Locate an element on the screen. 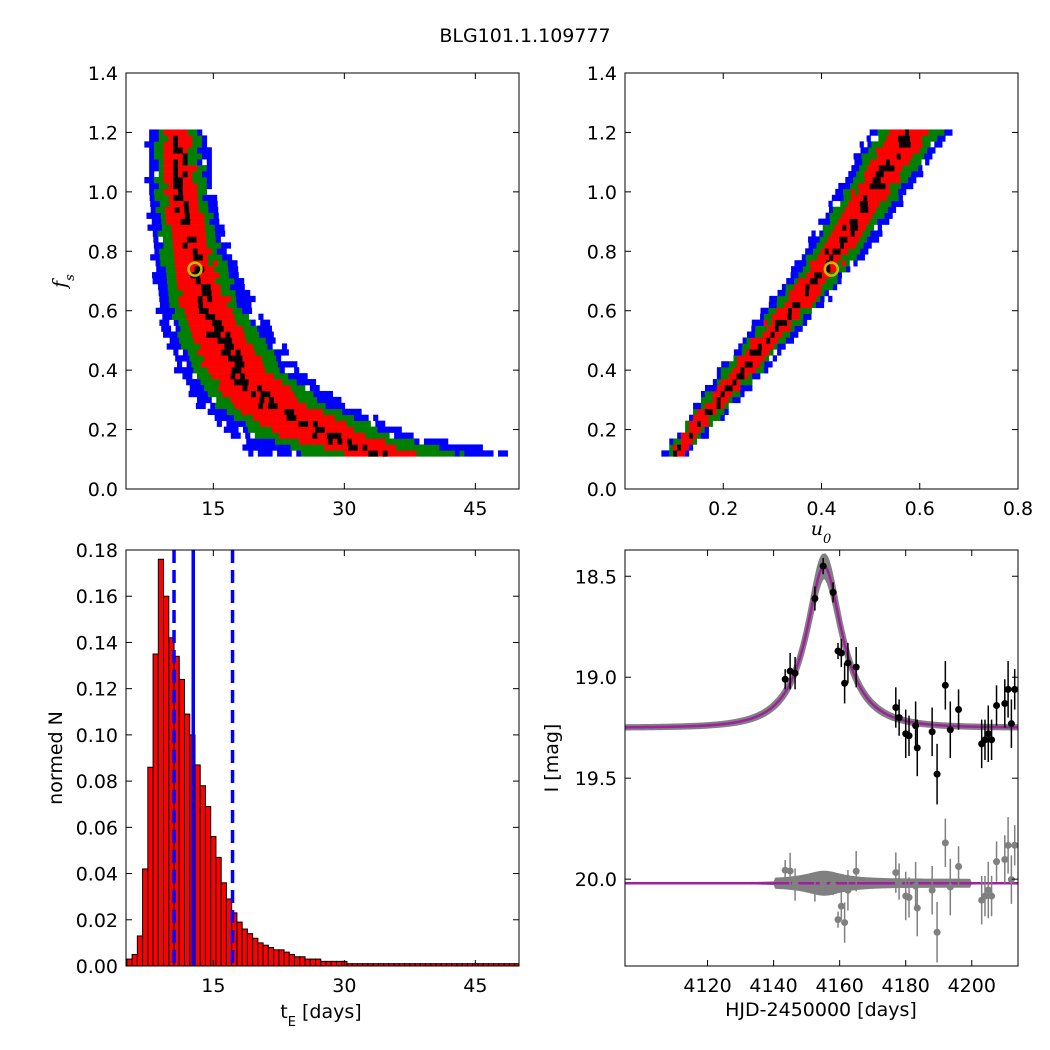 This screenshot has height=1050, width=1050. plot-area is located at coordinates (326, 293).